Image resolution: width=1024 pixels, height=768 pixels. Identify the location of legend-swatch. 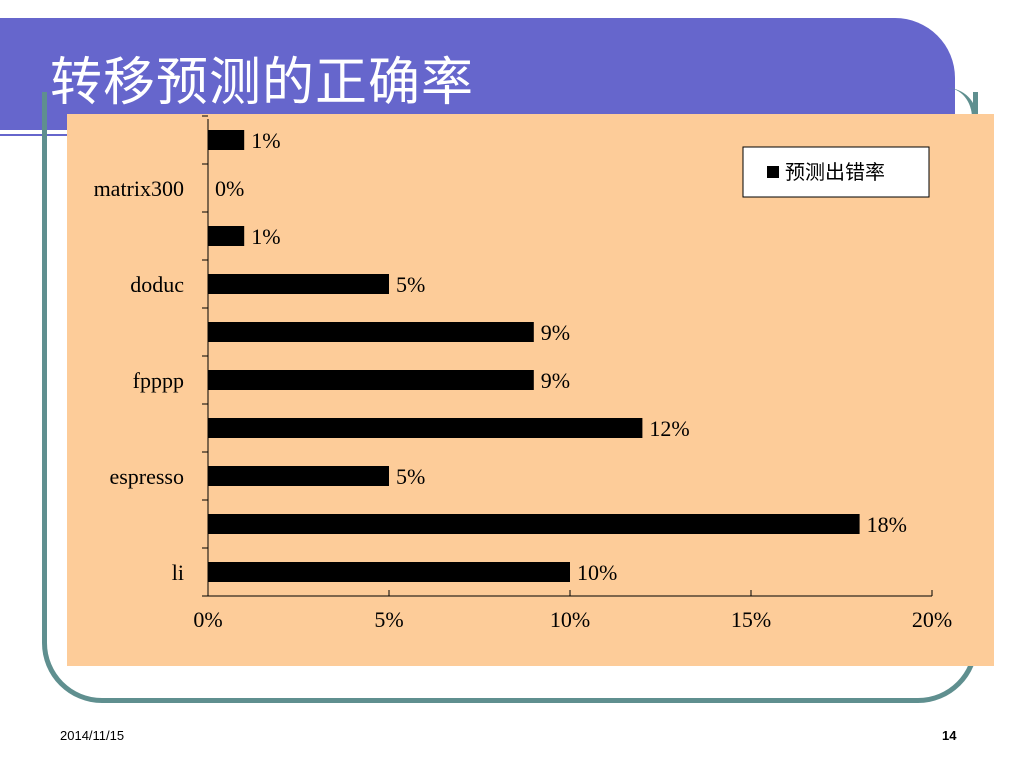
(773, 172).